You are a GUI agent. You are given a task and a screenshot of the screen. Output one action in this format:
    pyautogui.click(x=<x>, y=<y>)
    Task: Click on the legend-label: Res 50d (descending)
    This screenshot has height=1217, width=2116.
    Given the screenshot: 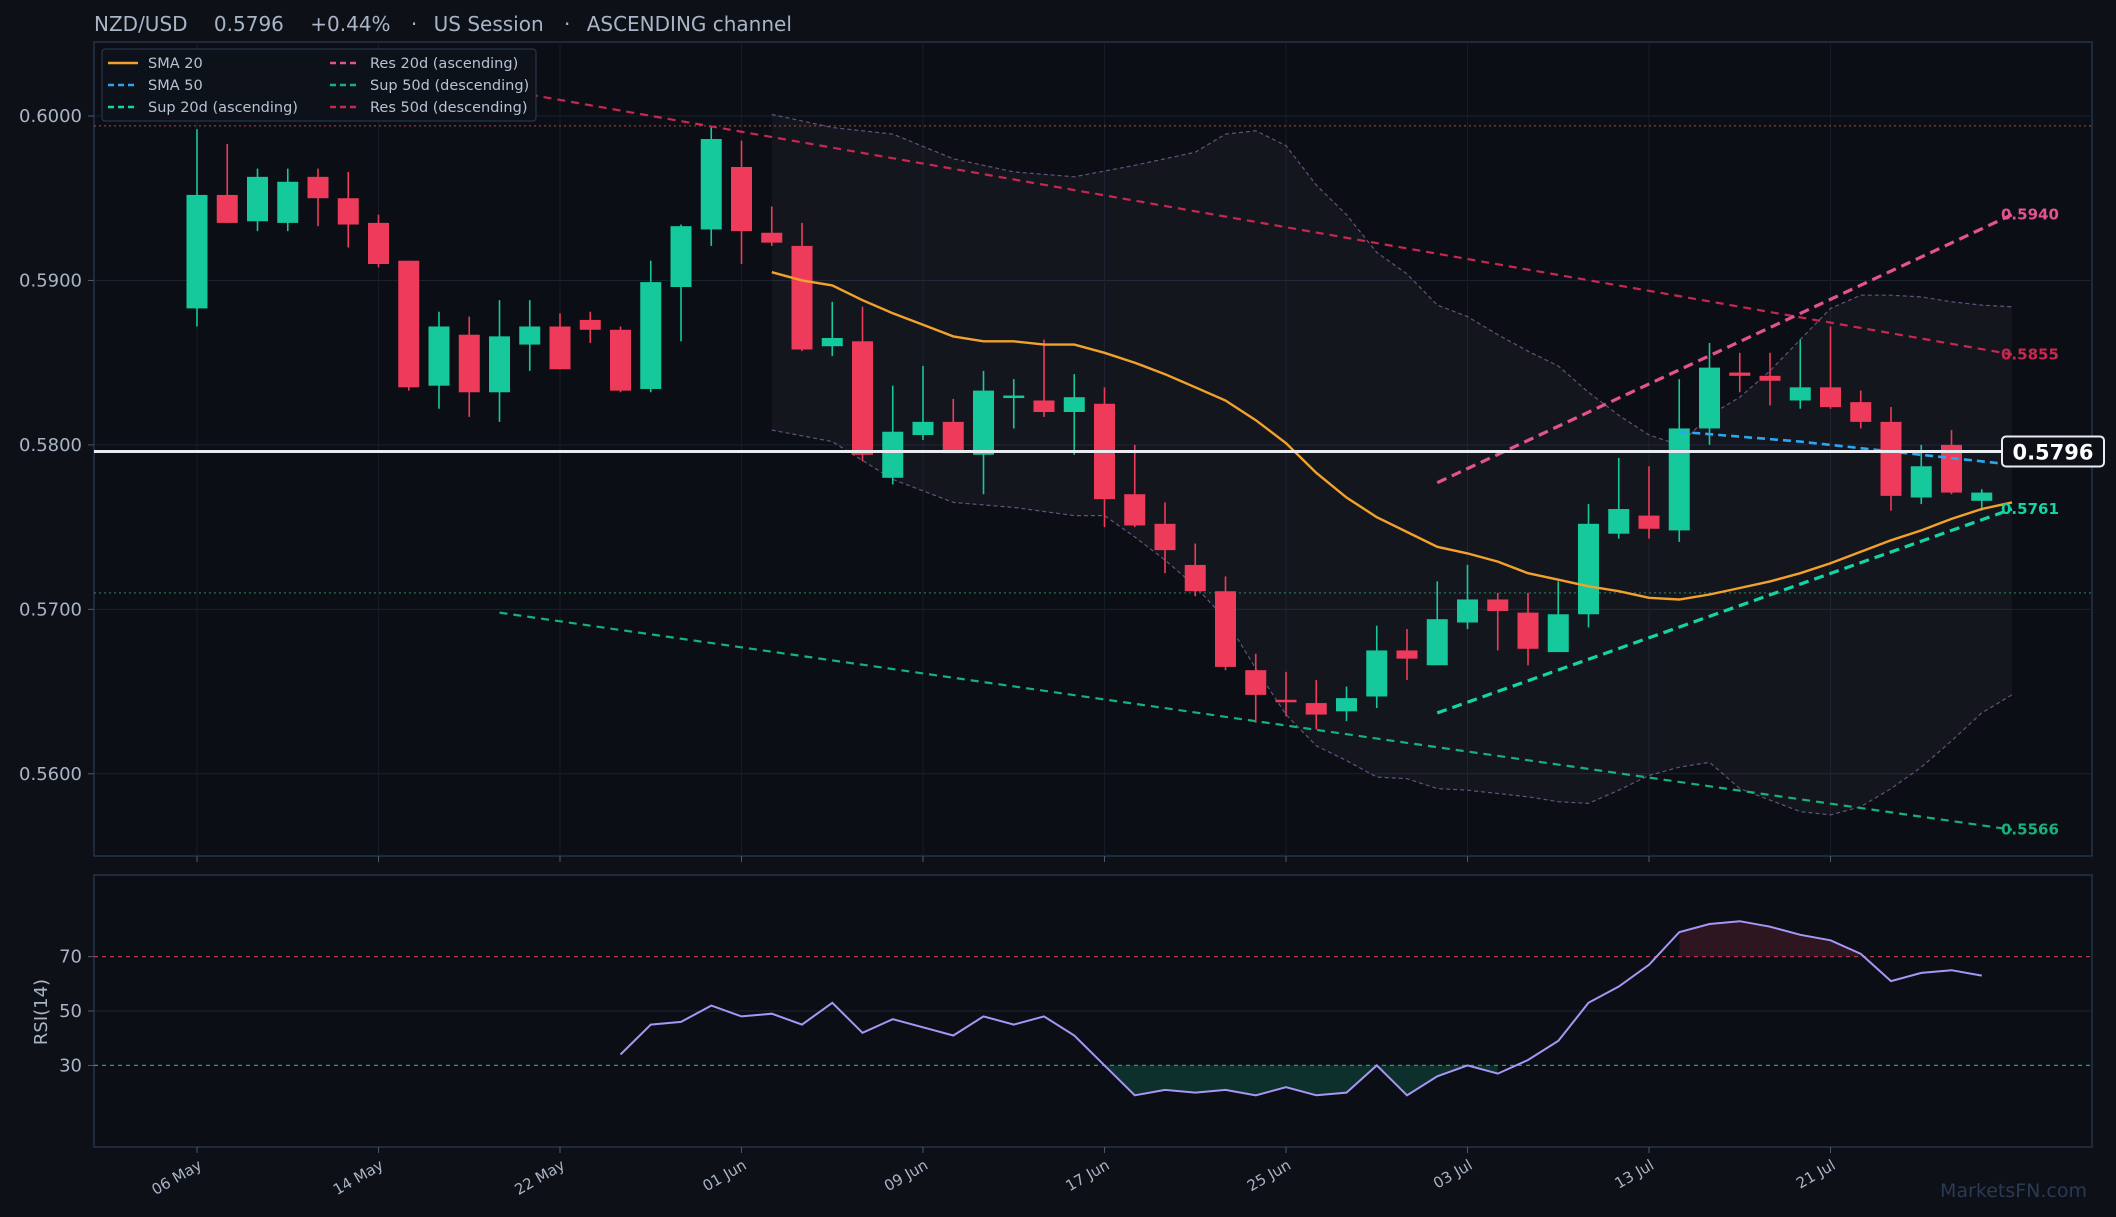 What is the action you would take?
    pyautogui.click(x=448, y=108)
    